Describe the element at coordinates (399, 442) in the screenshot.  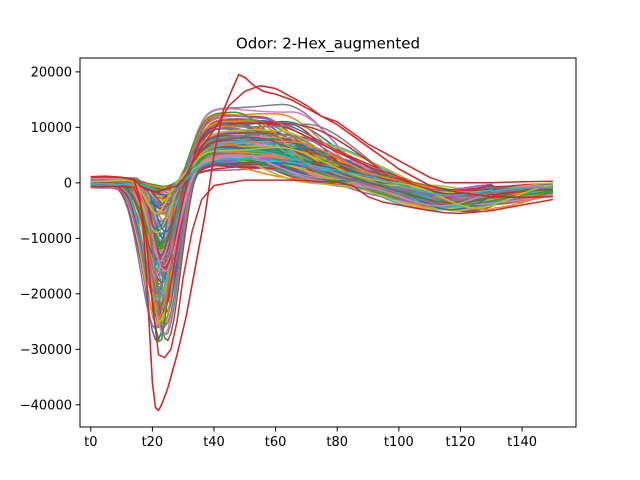
I see `x-tick-label: t100` at that location.